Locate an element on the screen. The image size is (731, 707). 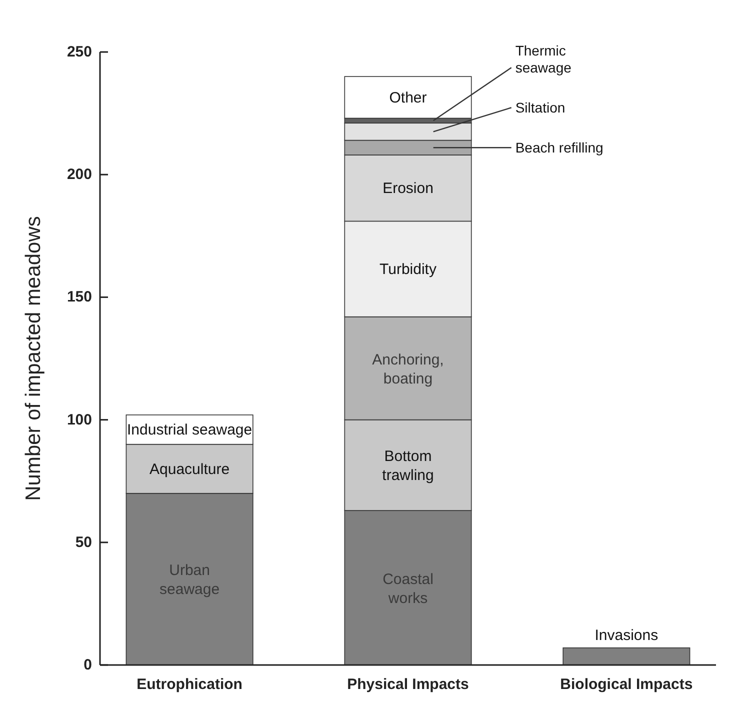
series-label: Anchoring, boating is located at coordinates (408, 368).